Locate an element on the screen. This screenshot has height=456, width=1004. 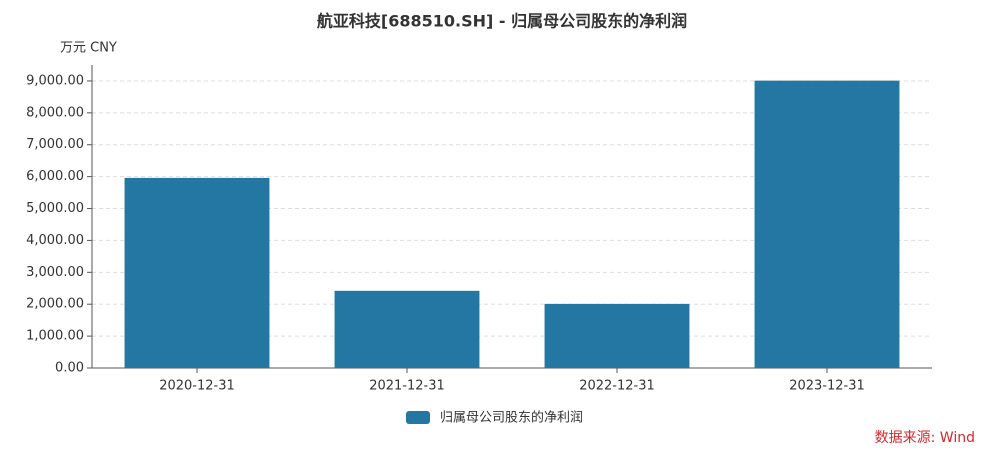
y-tick-label: 0.00 is located at coordinates (69, 368).